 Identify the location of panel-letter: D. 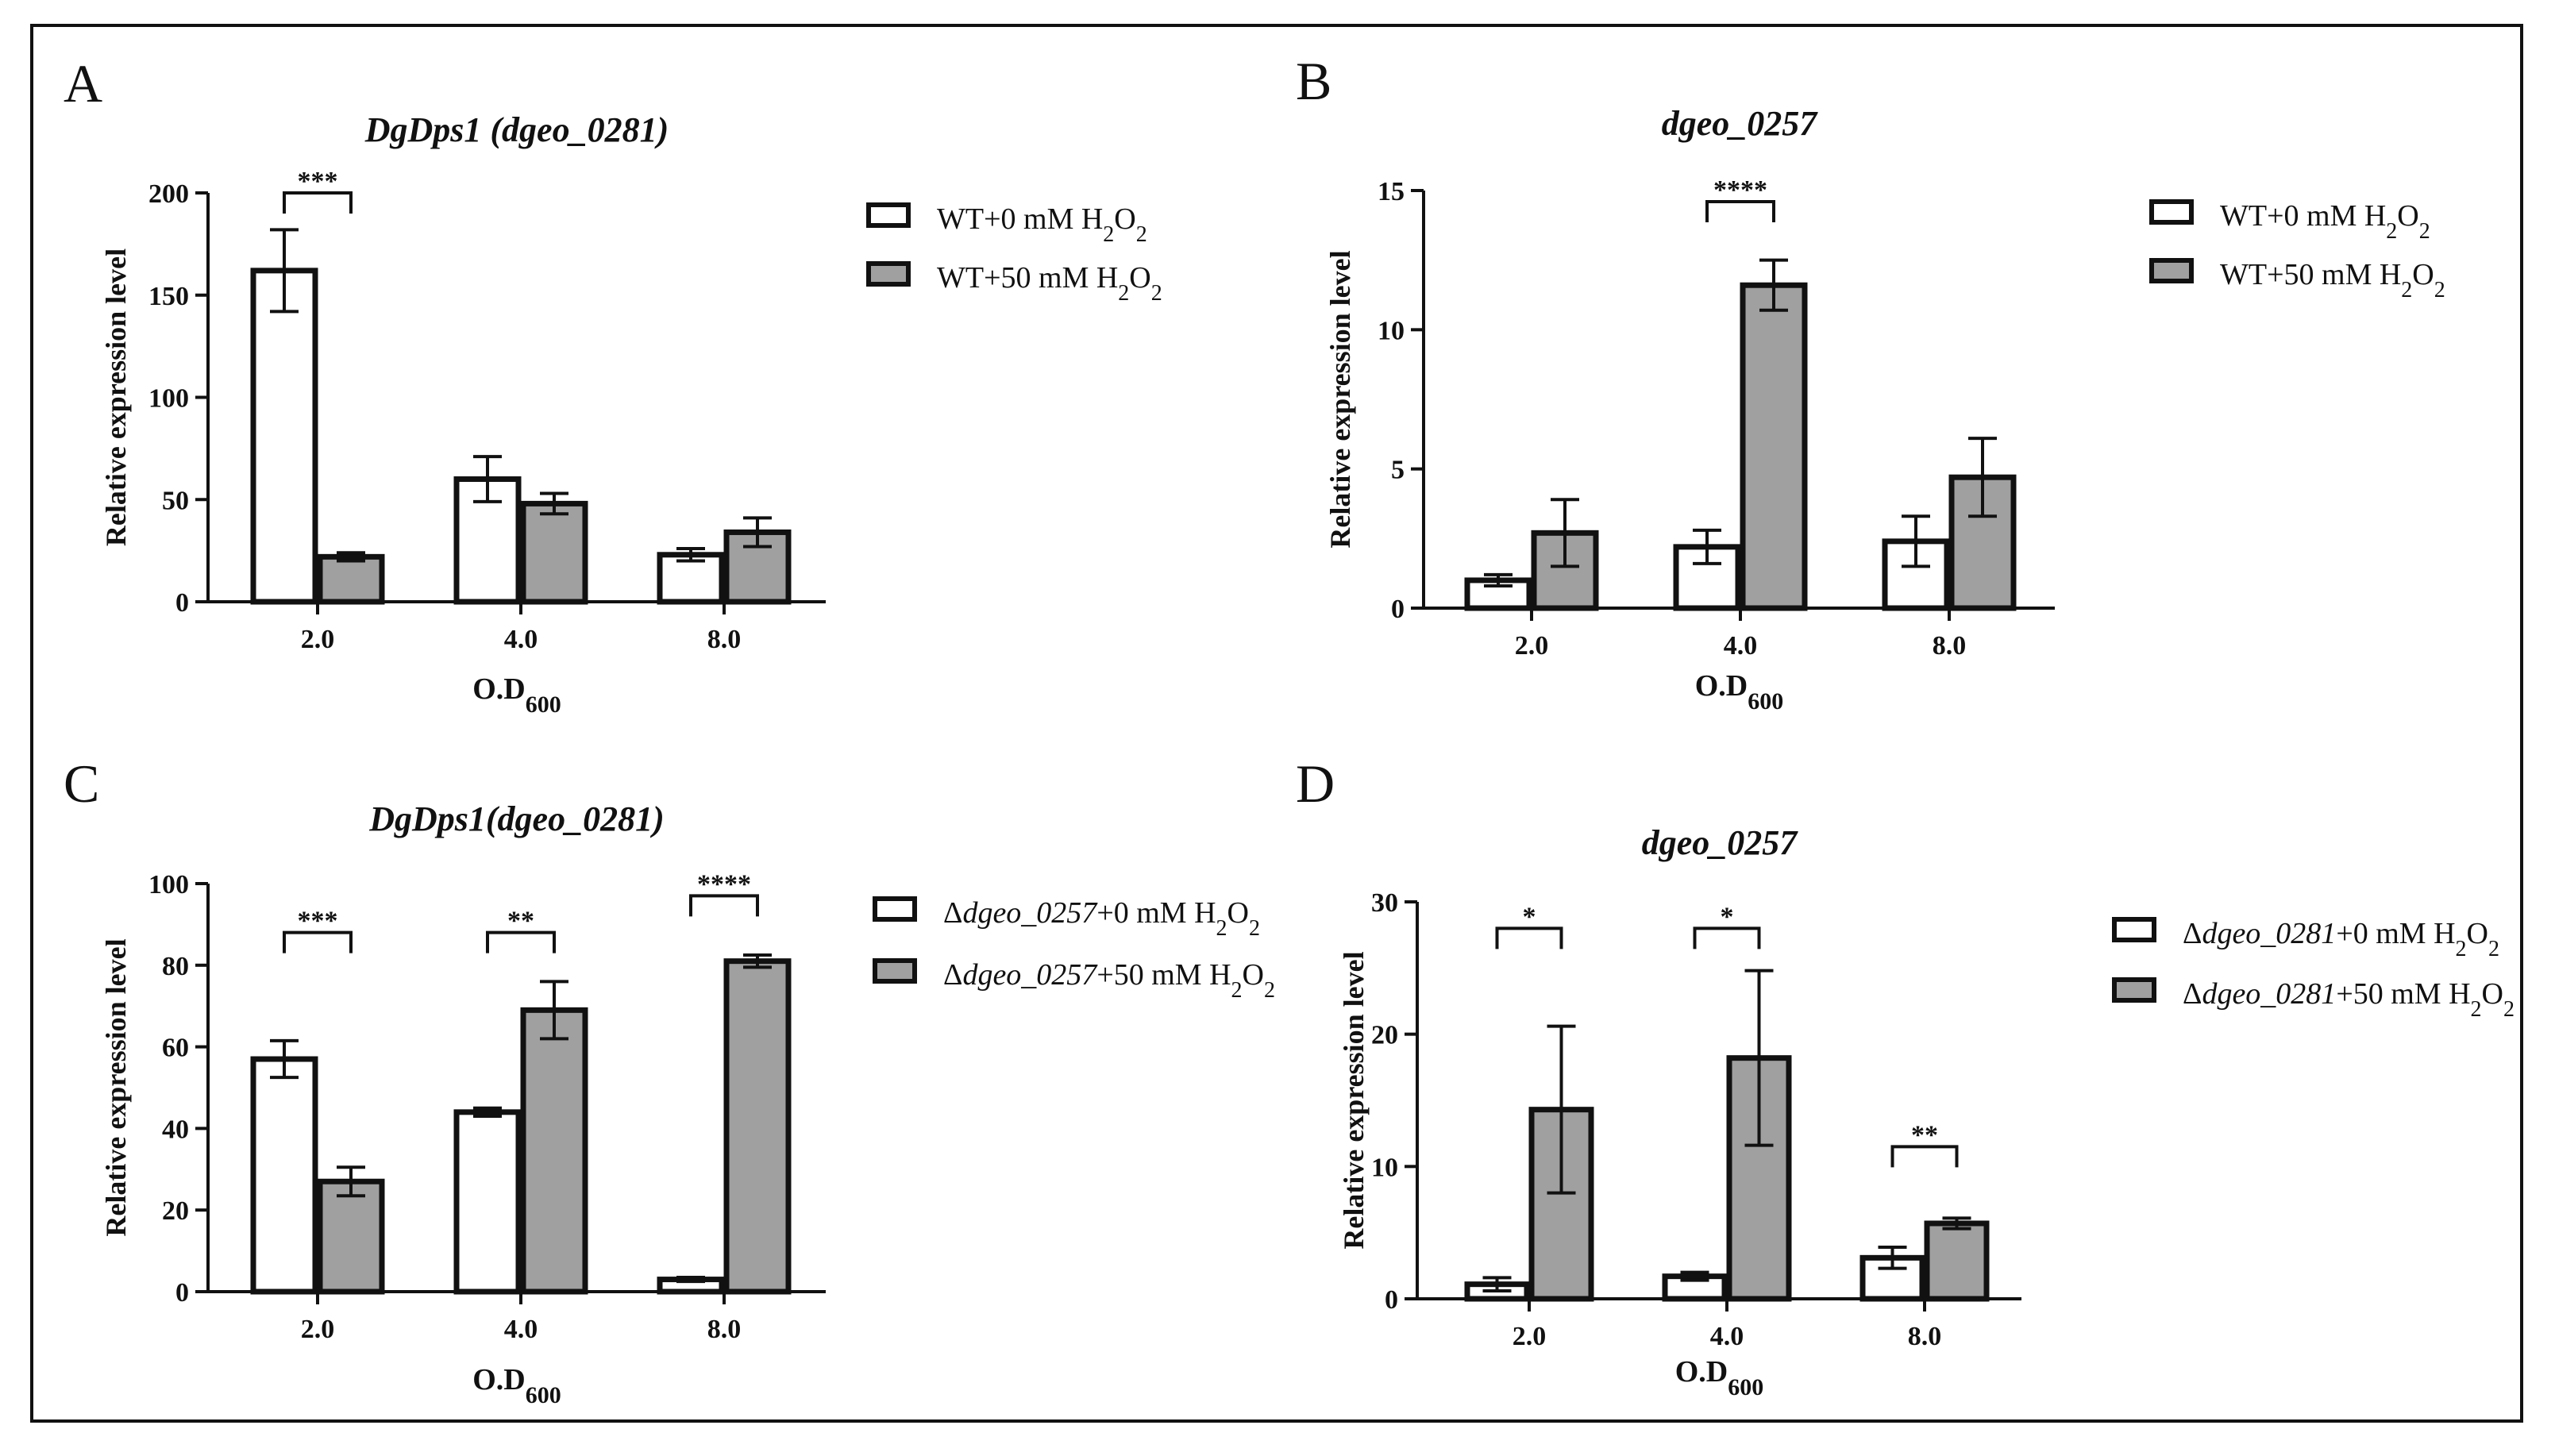
(1315, 783).